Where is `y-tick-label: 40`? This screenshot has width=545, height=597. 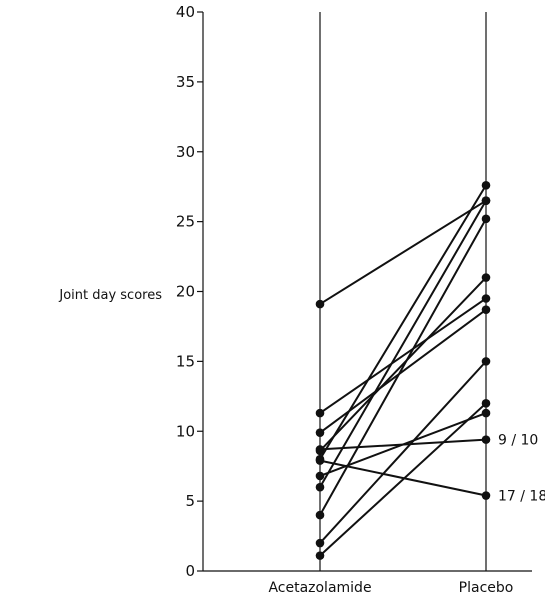
y-tick-label: 40 is located at coordinates (185, 12).